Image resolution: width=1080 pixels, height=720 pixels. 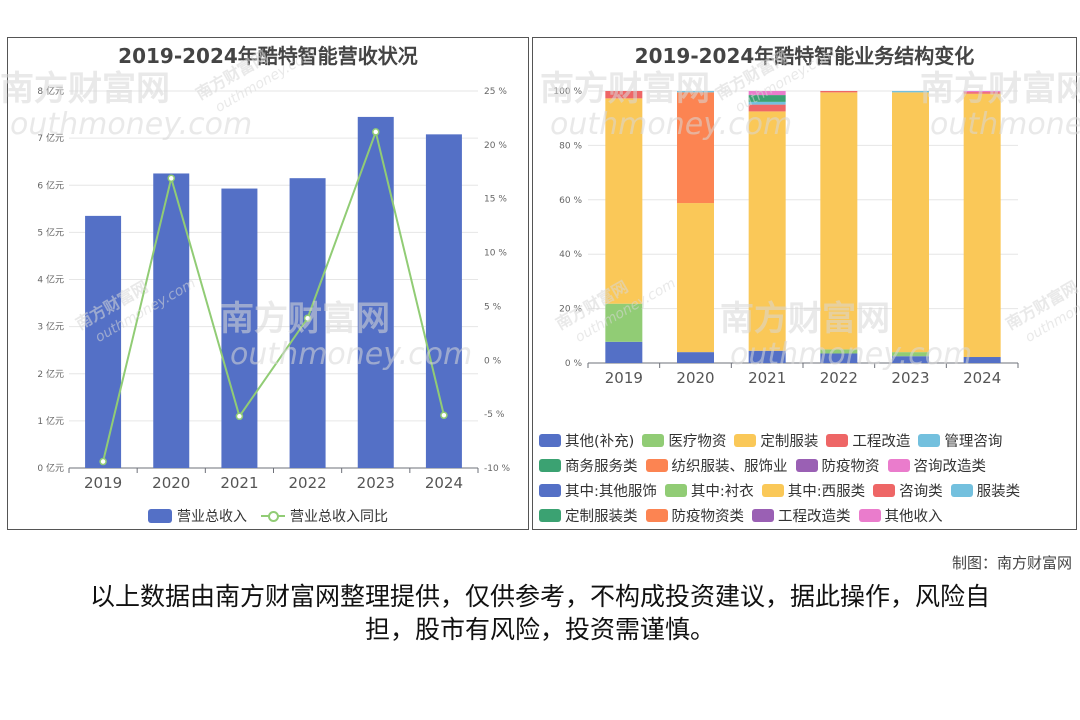 What do you see at coordinates (936, 465) in the screenshot?
I see `legend-item: 咨询改造类` at bounding box center [936, 465].